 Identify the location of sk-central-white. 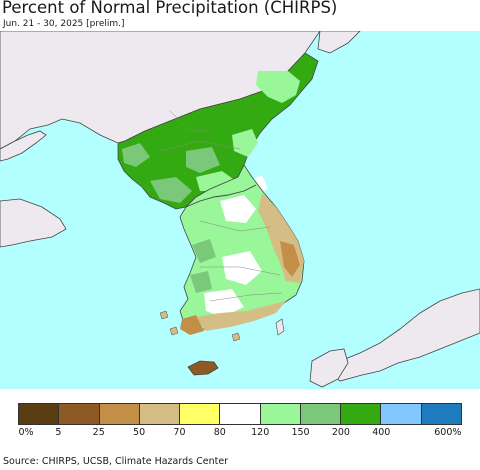
(242, 268).